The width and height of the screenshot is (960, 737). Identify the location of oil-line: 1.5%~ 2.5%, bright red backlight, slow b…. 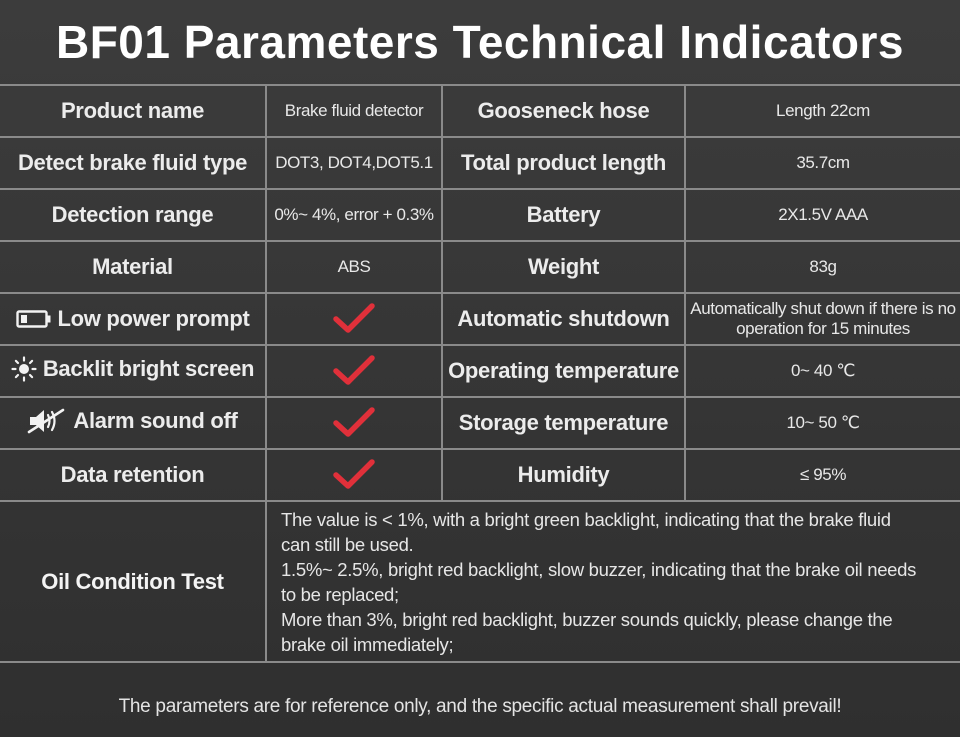
(599, 569).